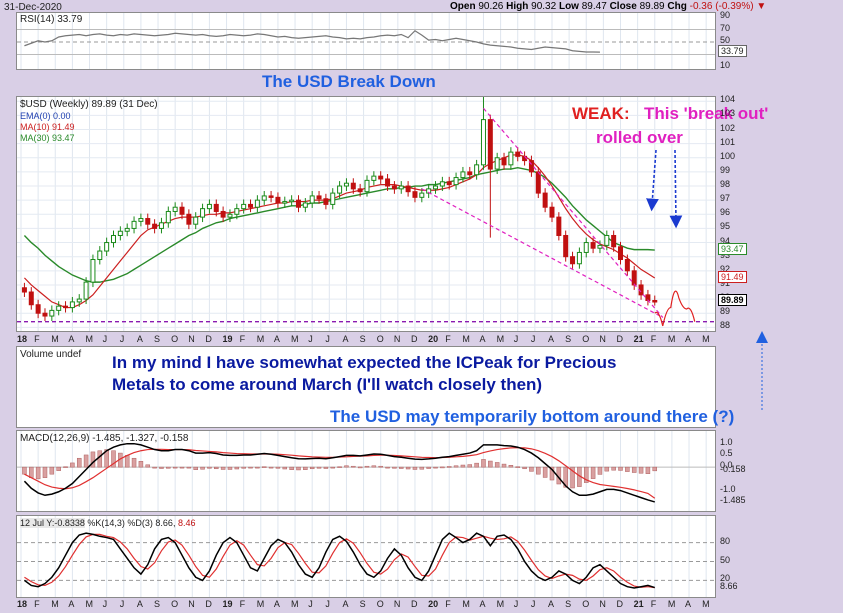 This screenshot has width=843, height=613. What do you see at coordinates (433, 604) in the screenshot?
I see `month-label: 20` at bounding box center [433, 604].